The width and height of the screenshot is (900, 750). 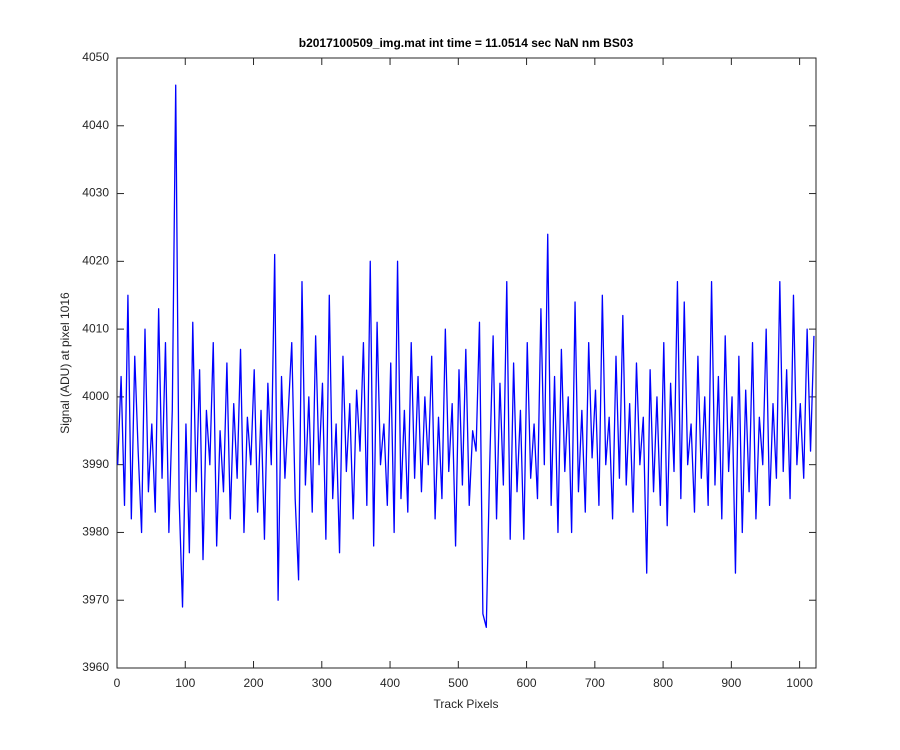 What do you see at coordinates (95, 532) in the screenshot?
I see `y-tick-label: 3980` at bounding box center [95, 532].